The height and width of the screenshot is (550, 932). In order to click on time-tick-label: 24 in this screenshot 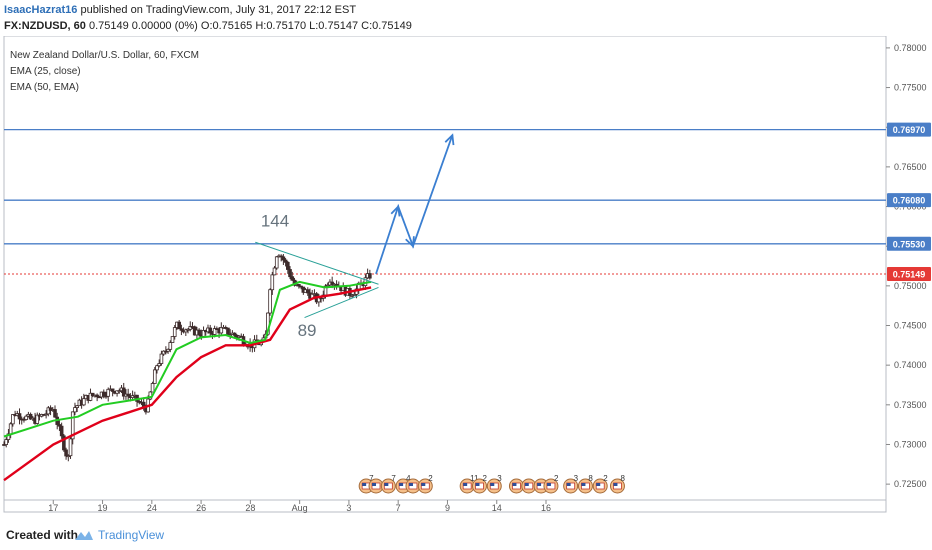, I will do `click(152, 508)`.